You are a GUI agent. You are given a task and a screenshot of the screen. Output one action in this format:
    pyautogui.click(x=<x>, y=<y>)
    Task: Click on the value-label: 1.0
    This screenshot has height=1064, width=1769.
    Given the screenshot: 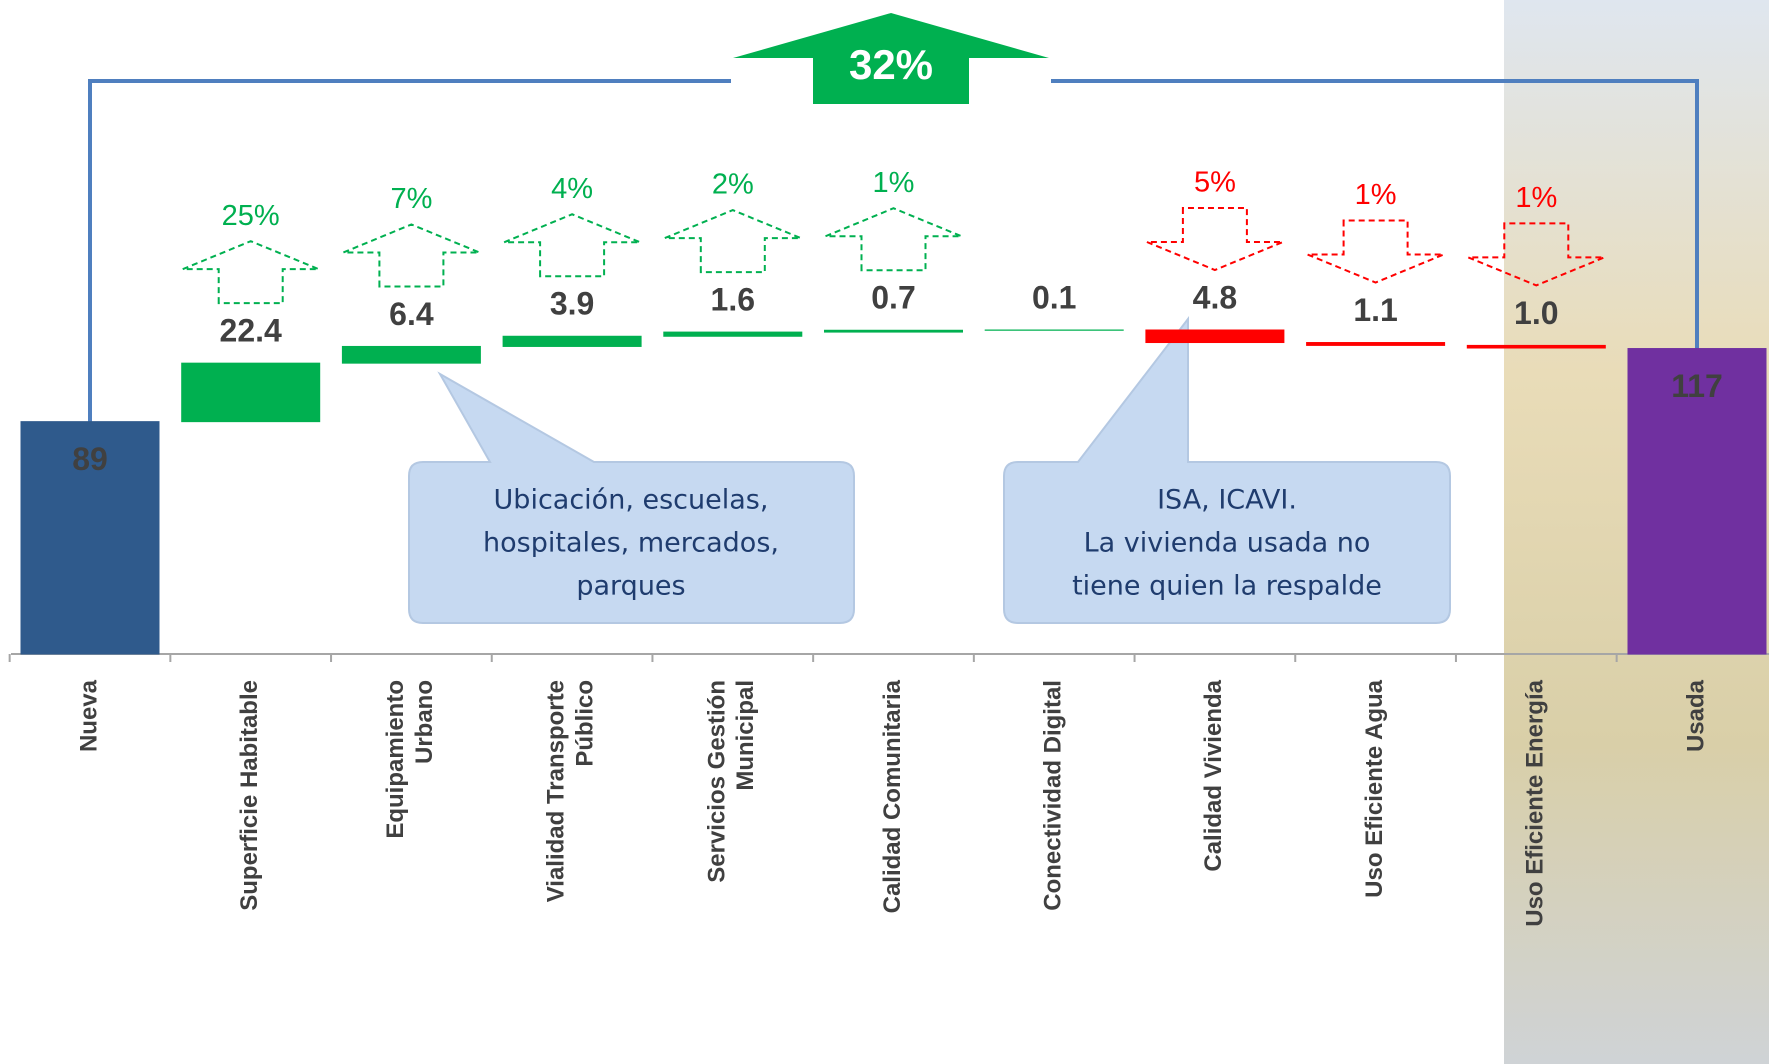 What is the action you would take?
    pyautogui.click(x=1536, y=313)
    